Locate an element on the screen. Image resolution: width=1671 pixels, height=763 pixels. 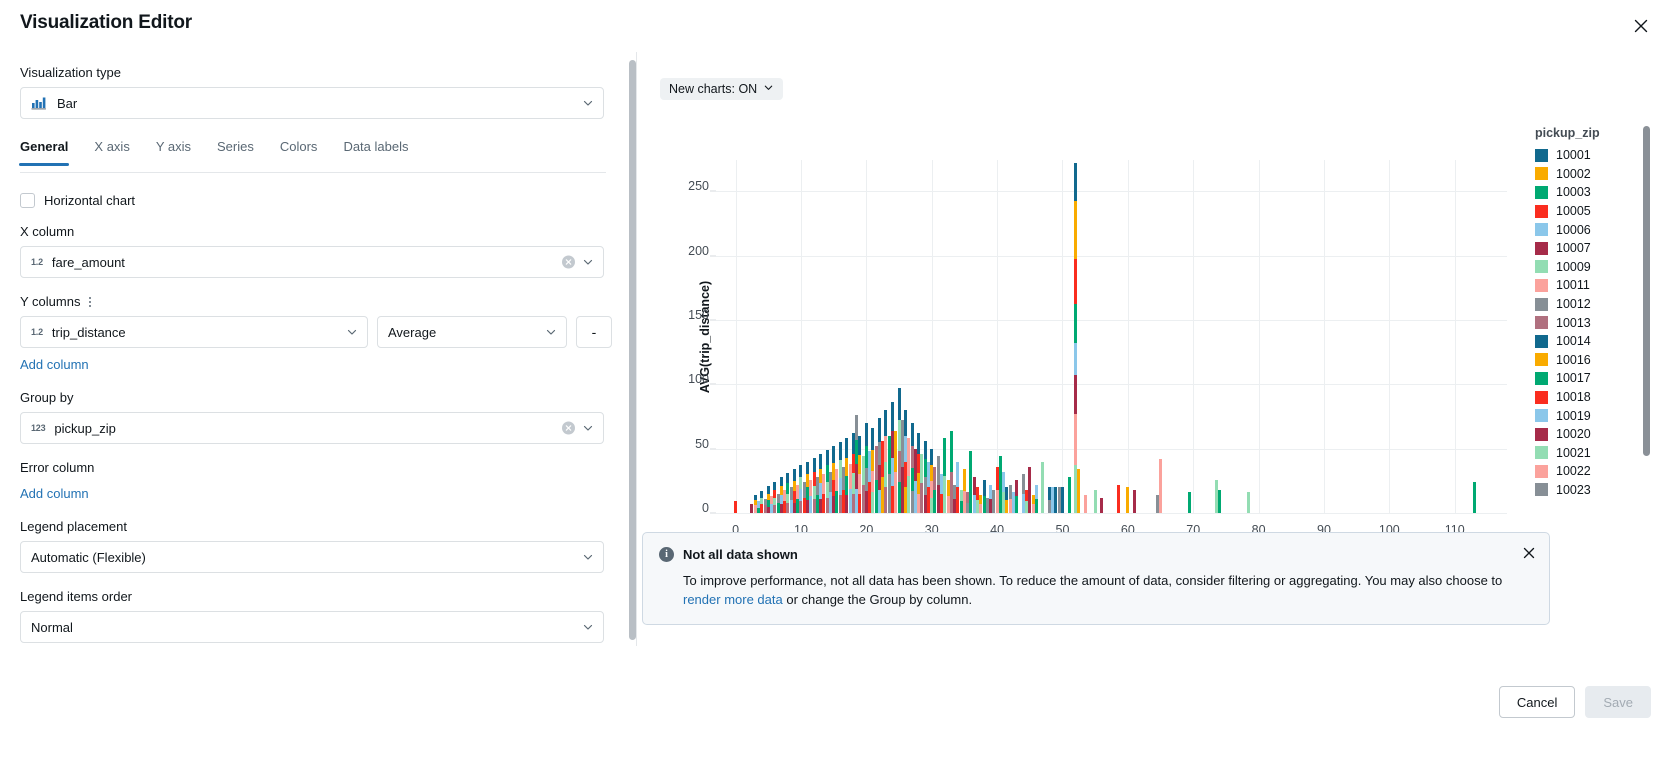
legend-item: 10016 is located at coordinates (1585, 360).